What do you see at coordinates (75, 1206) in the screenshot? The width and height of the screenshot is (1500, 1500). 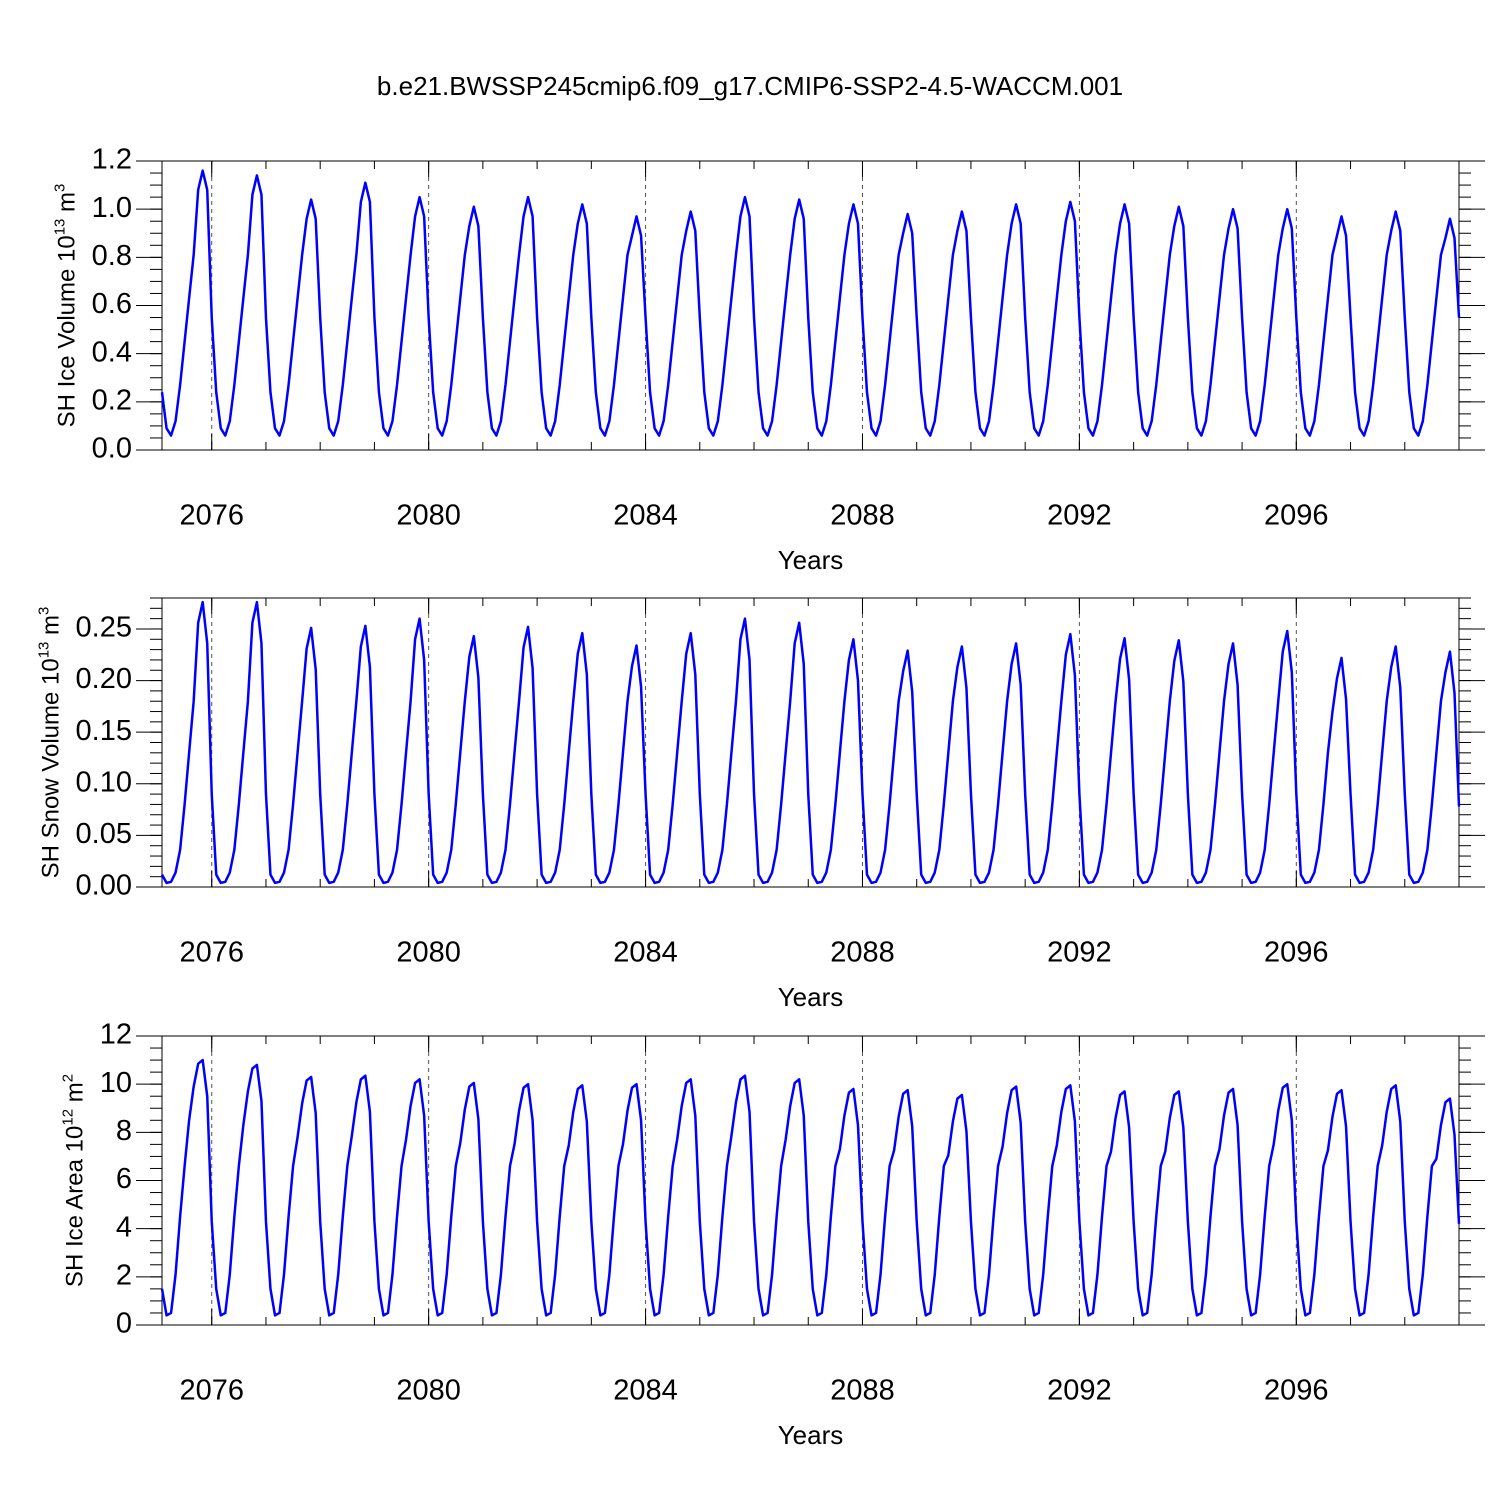 I see `y-axis-label-part: SH Ice Area 10` at bounding box center [75, 1206].